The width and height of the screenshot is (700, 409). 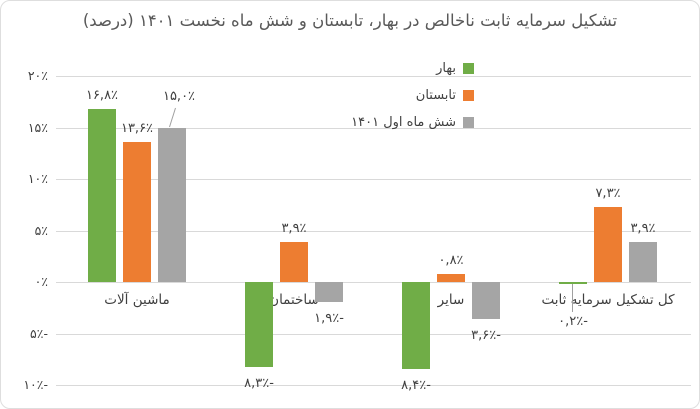 I want to click on legend-item: تابستان, so click(x=445, y=95).